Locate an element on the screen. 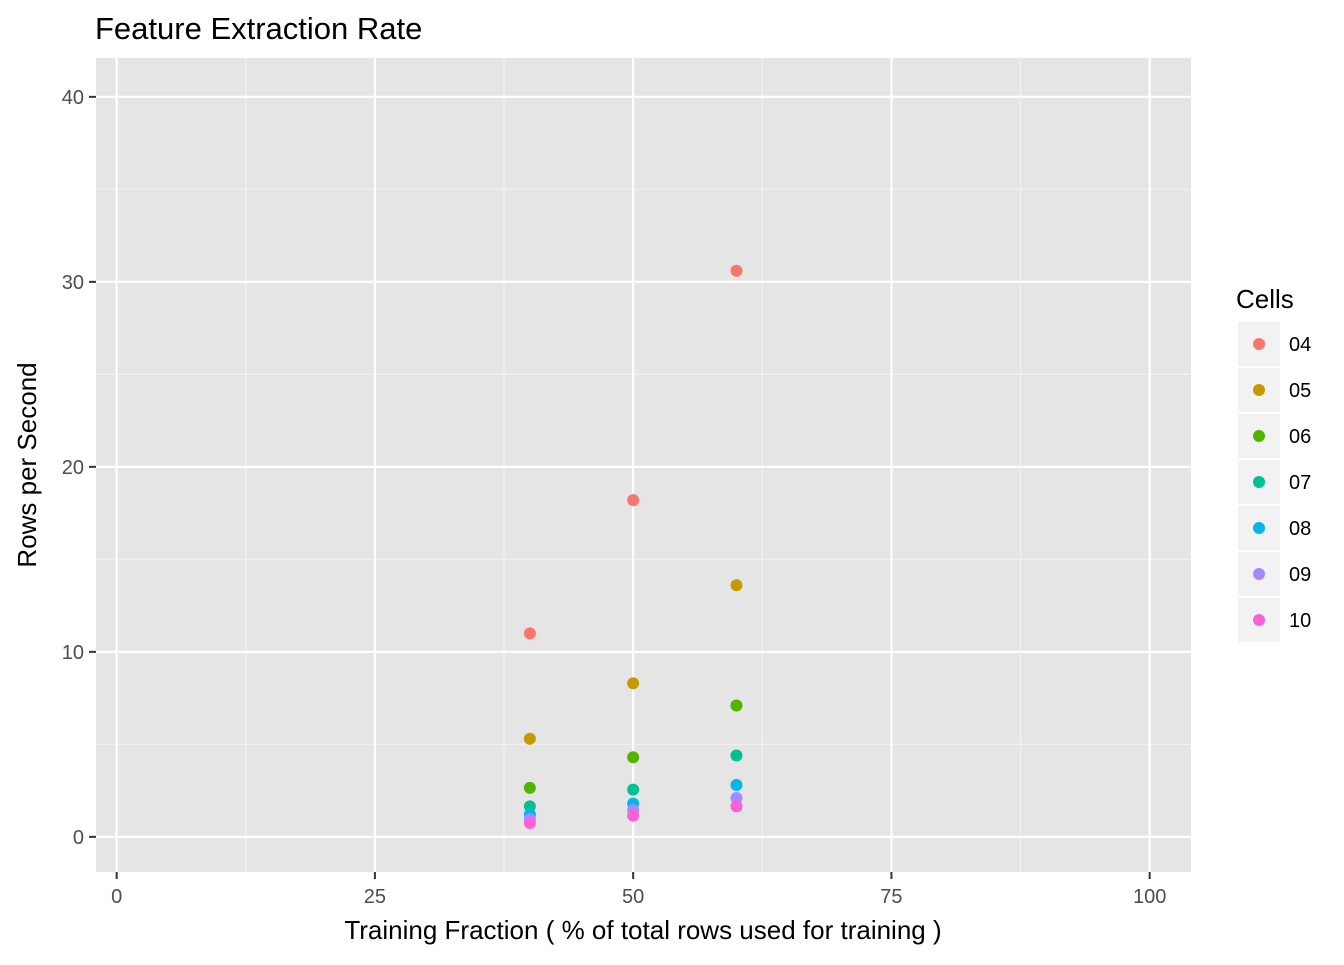  y-axis-title: Rows per Second is located at coordinates (27, 464).